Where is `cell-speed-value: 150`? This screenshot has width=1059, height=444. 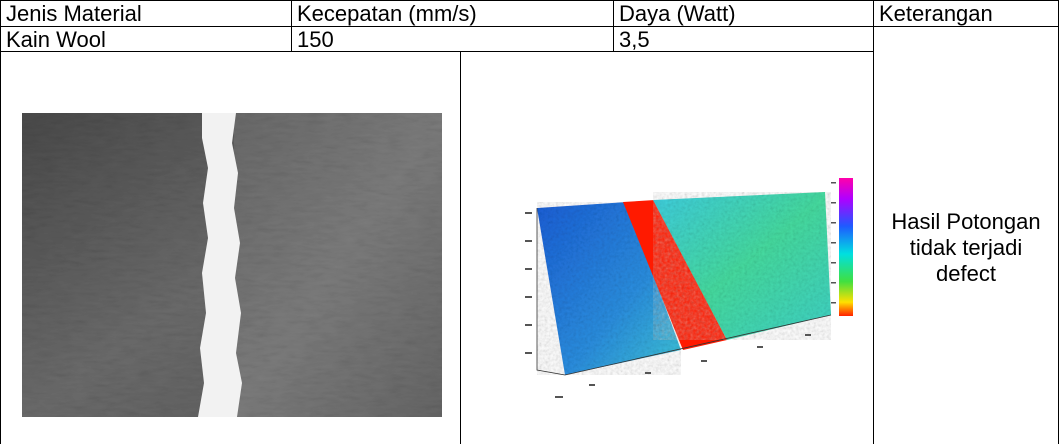 cell-speed-value: 150 is located at coordinates (452, 38).